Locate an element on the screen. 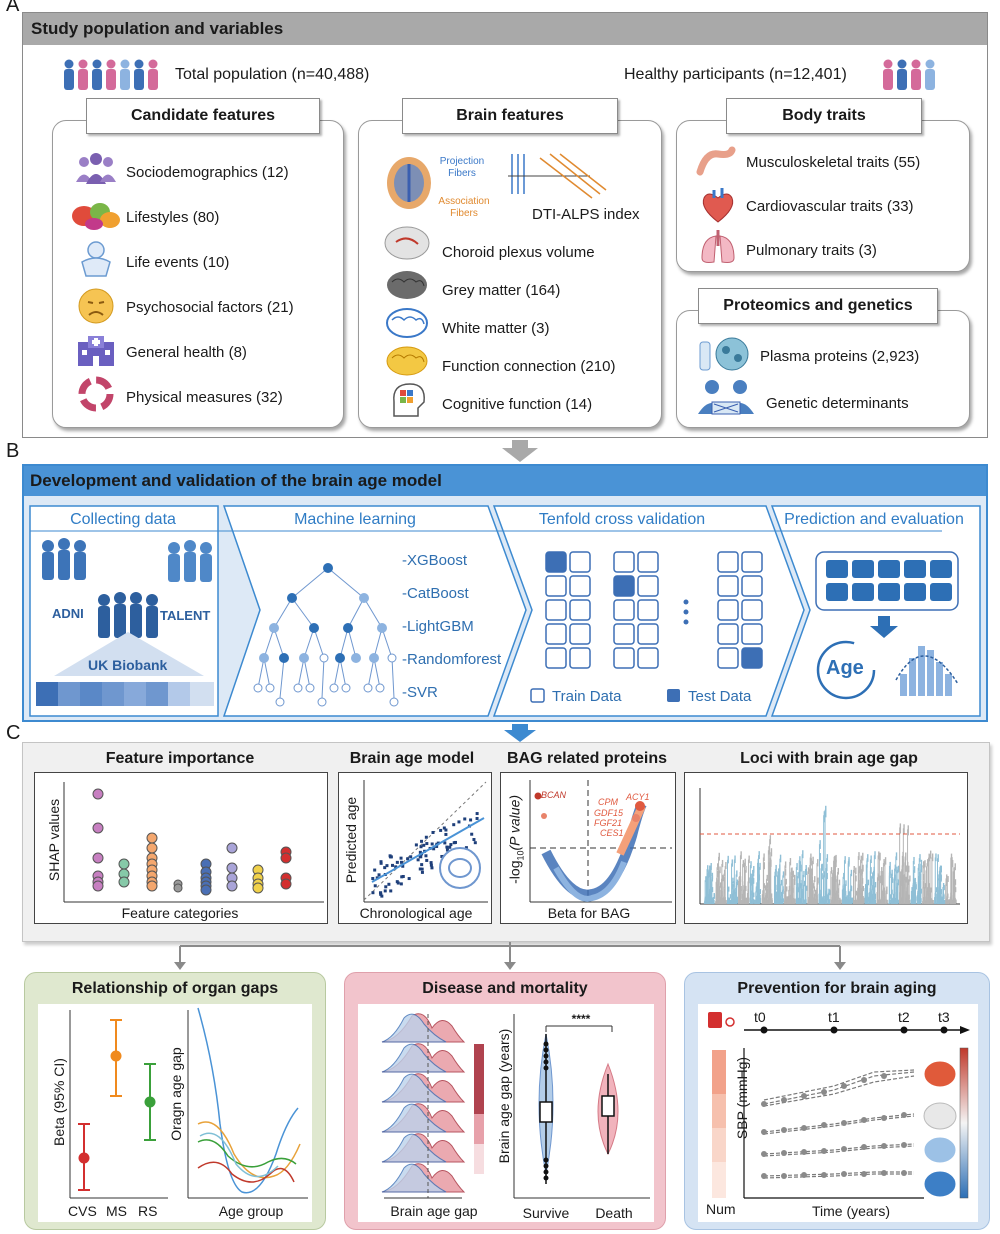  organ-gaps-ylabel: Beta (95% CI) is located at coordinates (59, 1102).